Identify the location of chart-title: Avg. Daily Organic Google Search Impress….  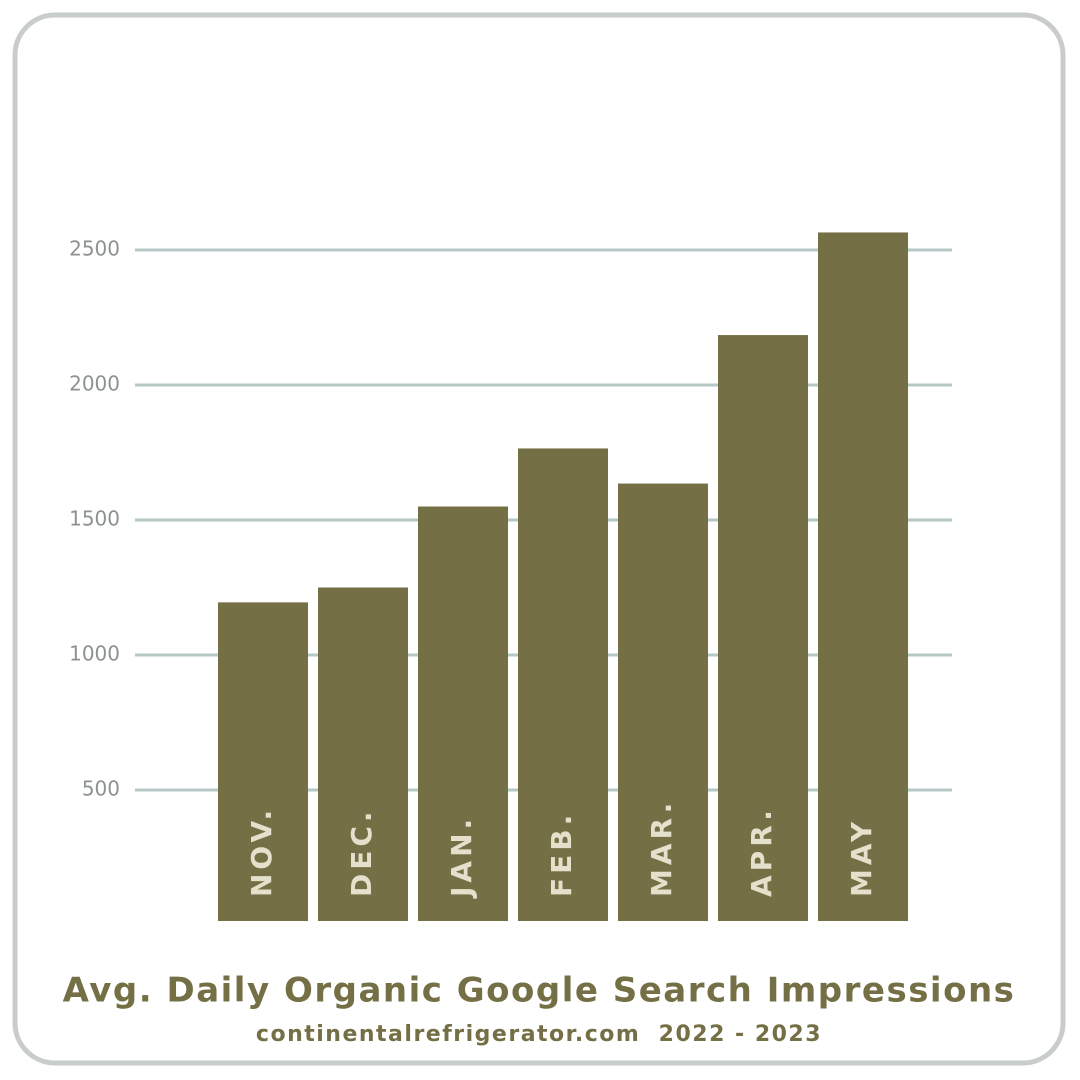
(539, 991).